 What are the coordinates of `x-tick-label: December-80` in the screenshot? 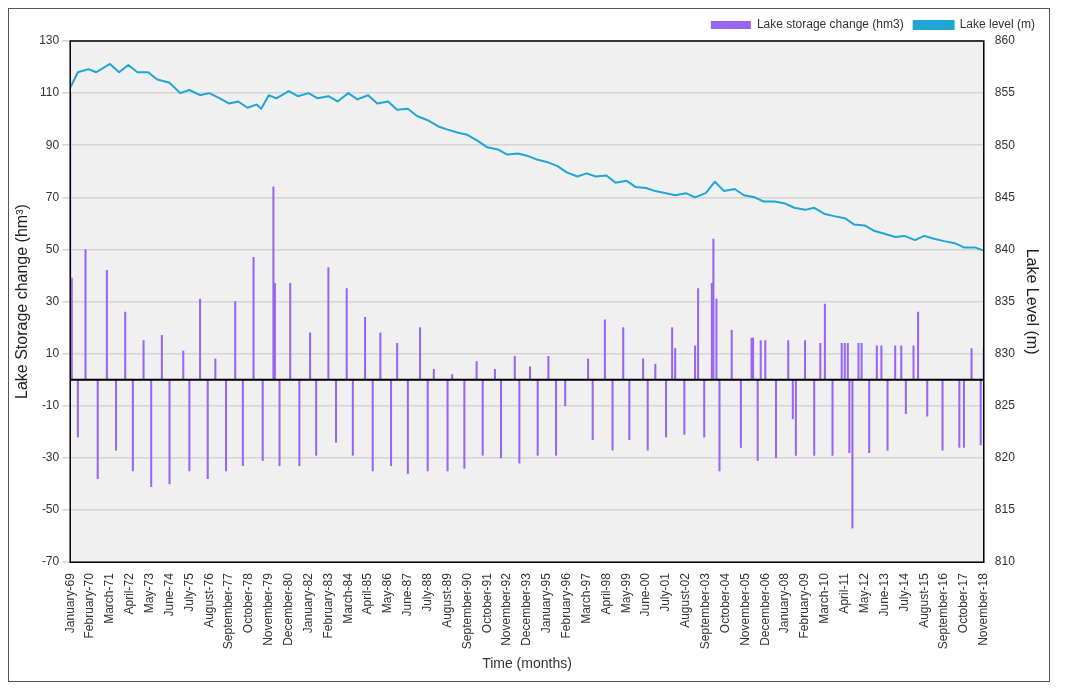 It's located at (287, 609).